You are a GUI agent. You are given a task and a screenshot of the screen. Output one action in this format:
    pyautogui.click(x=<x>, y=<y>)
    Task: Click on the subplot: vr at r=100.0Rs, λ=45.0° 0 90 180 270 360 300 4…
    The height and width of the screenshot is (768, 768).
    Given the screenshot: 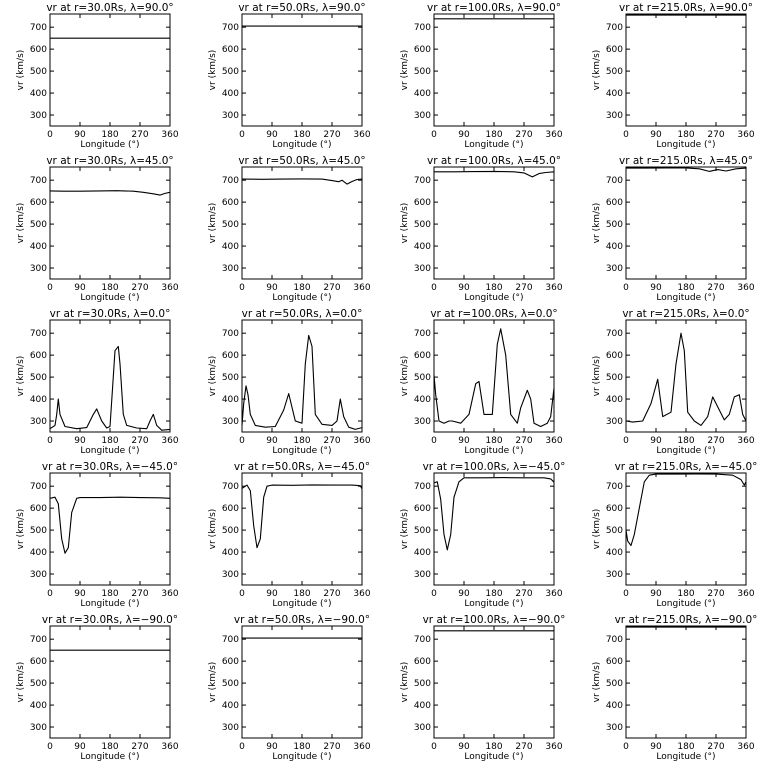 What is the action you would take?
    pyautogui.click(x=481, y=229)
    